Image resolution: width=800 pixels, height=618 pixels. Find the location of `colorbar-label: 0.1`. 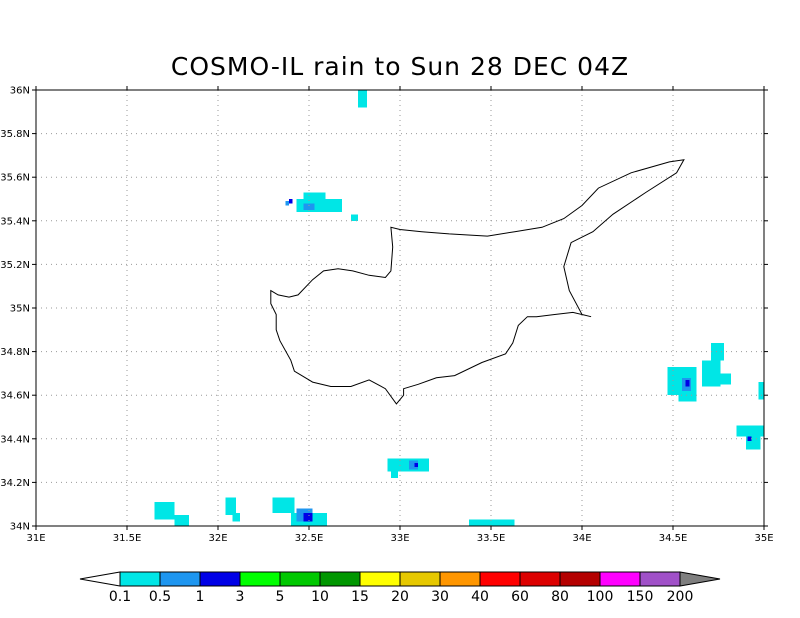

colorbar-label: 0.1 is located at coordinates (120, 597).